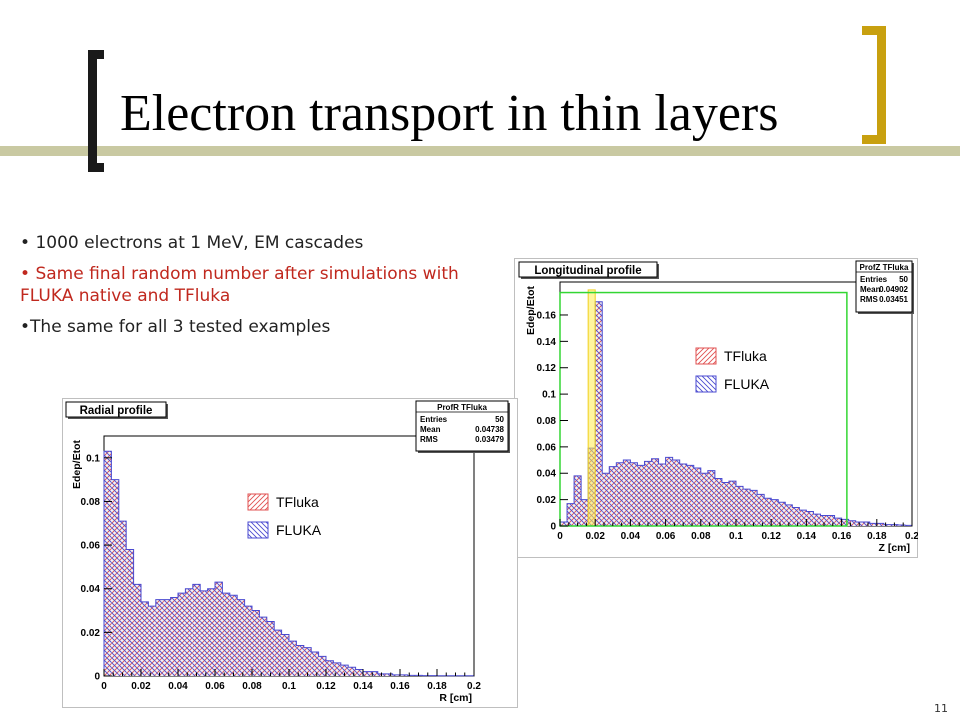 Image resolution: width=960 pixels, height=720 pixels. What do you see at coordinates (893, 299) in the screenshot?
I see `stats-value: 0.03451` at bounding box center [893, 299].